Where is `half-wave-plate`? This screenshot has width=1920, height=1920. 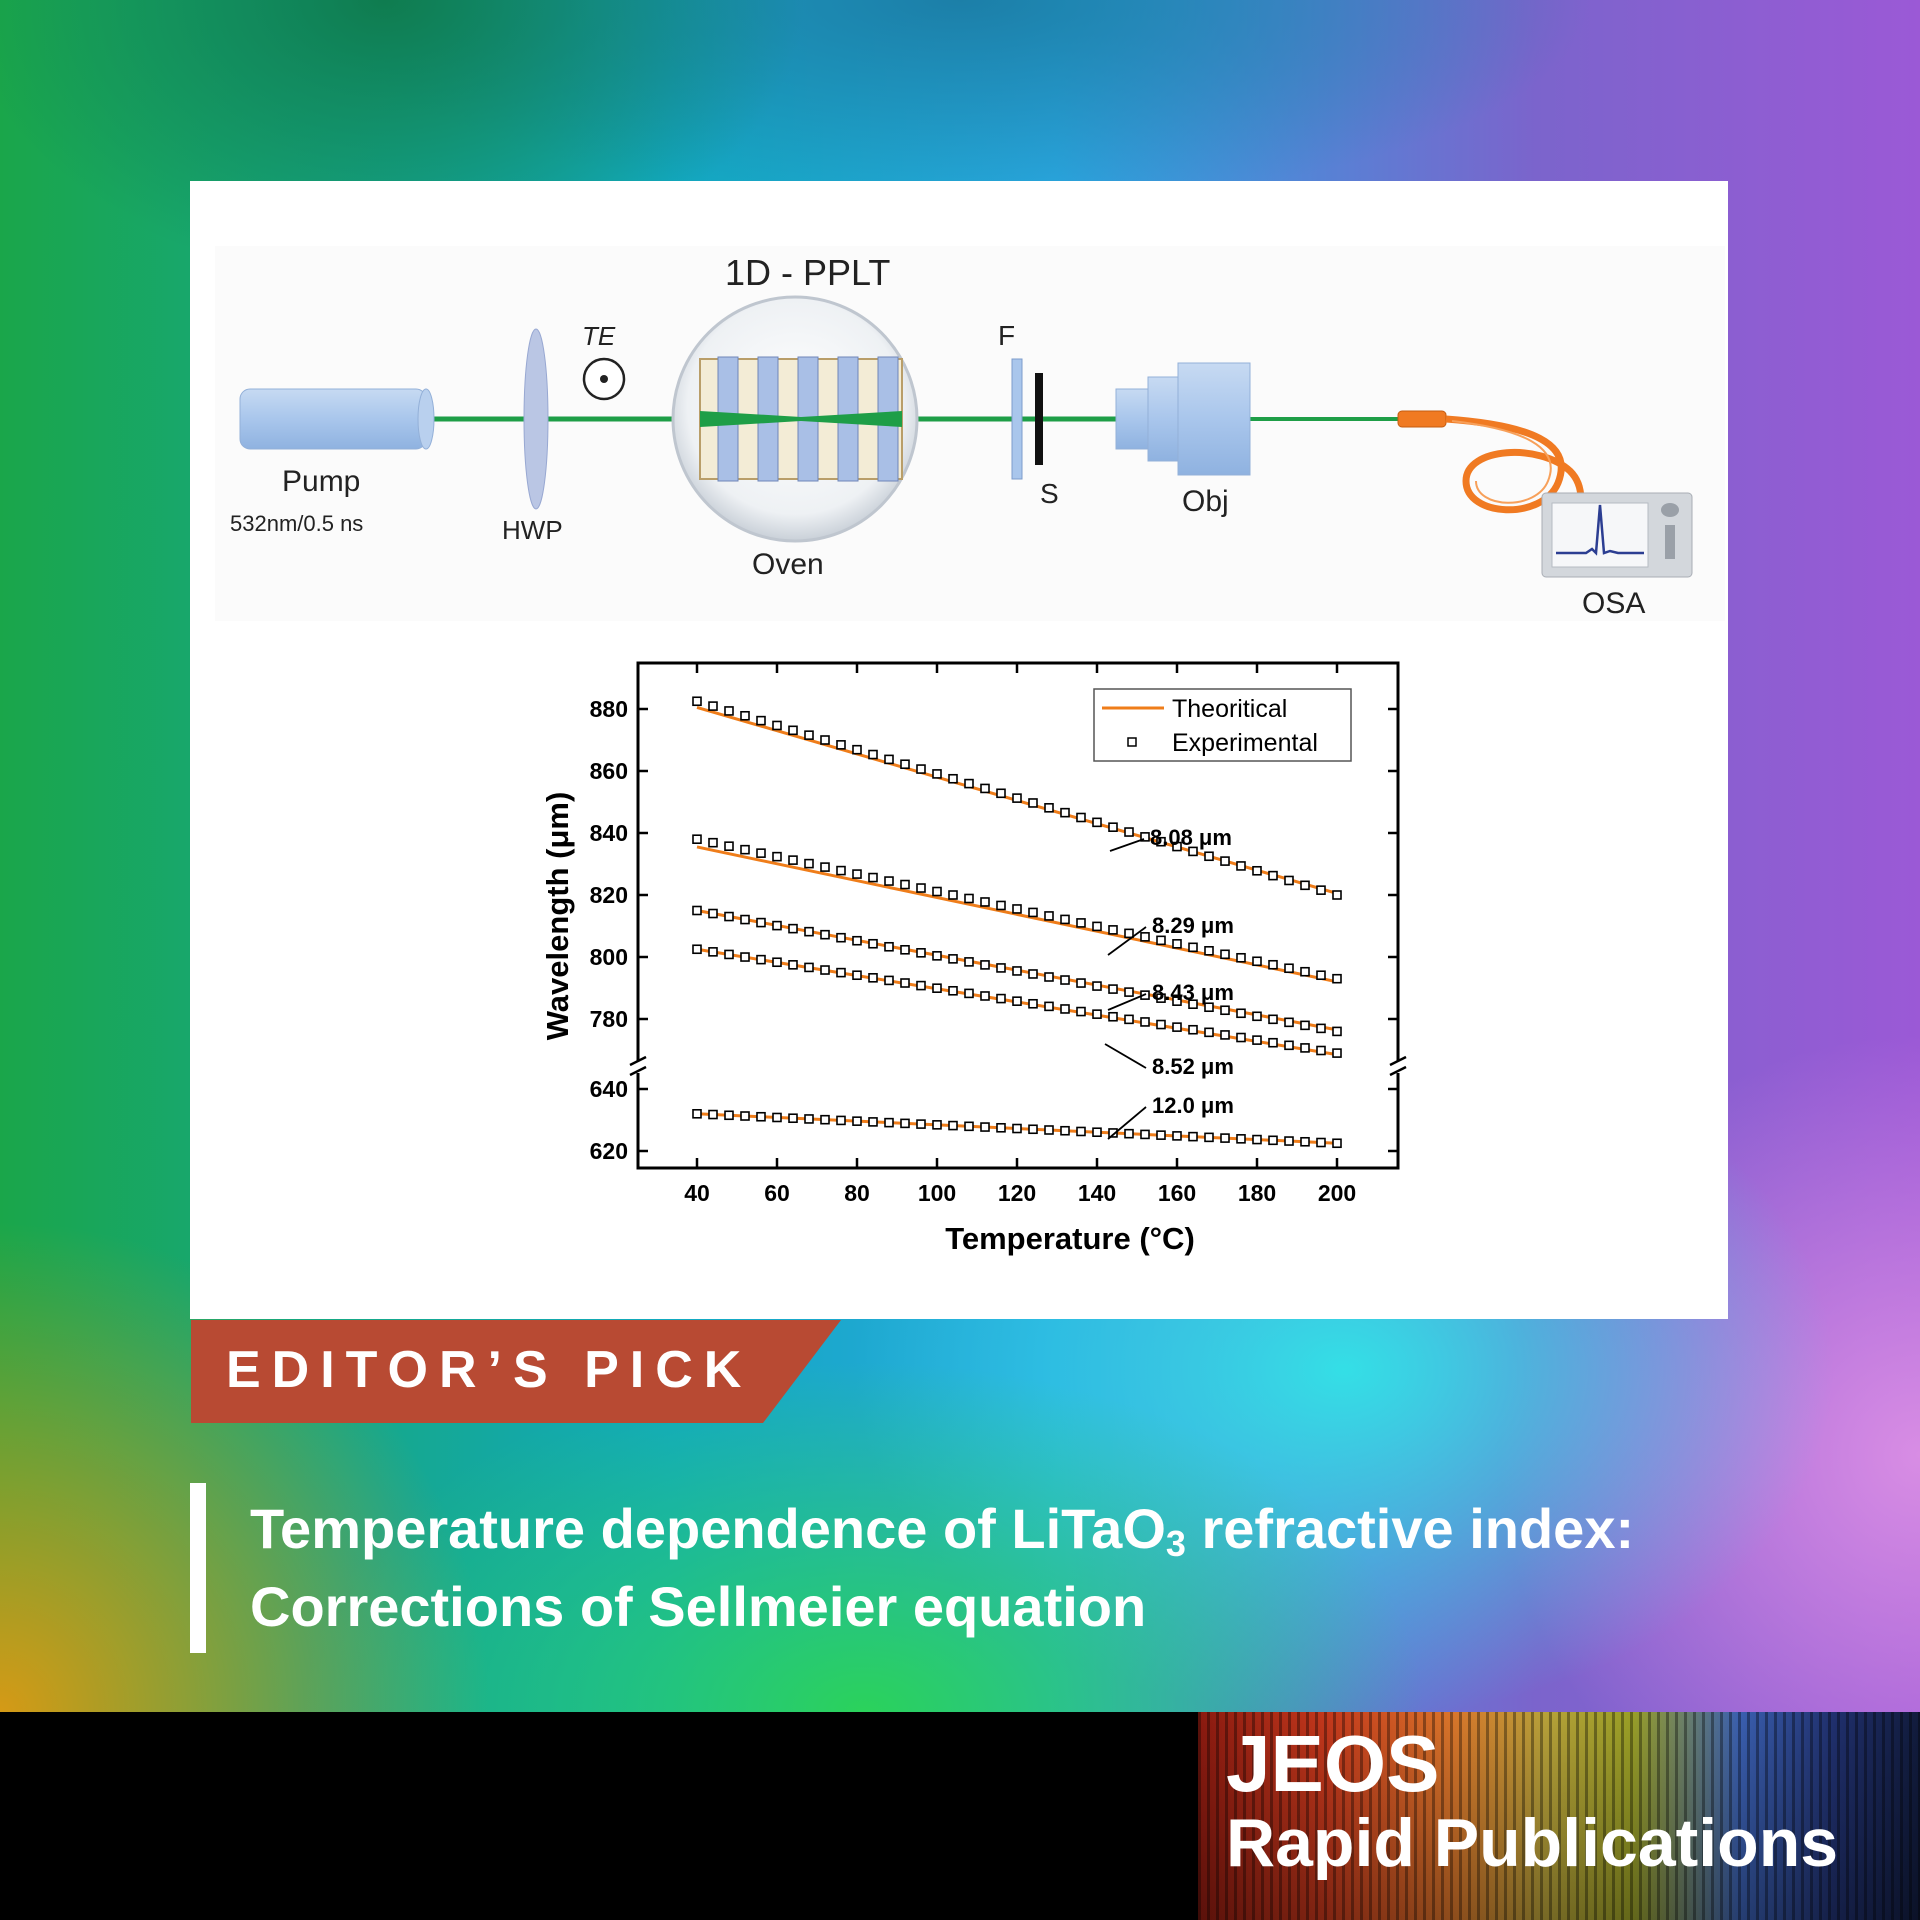
half-wave-plate is located at coordinates (536, 419).